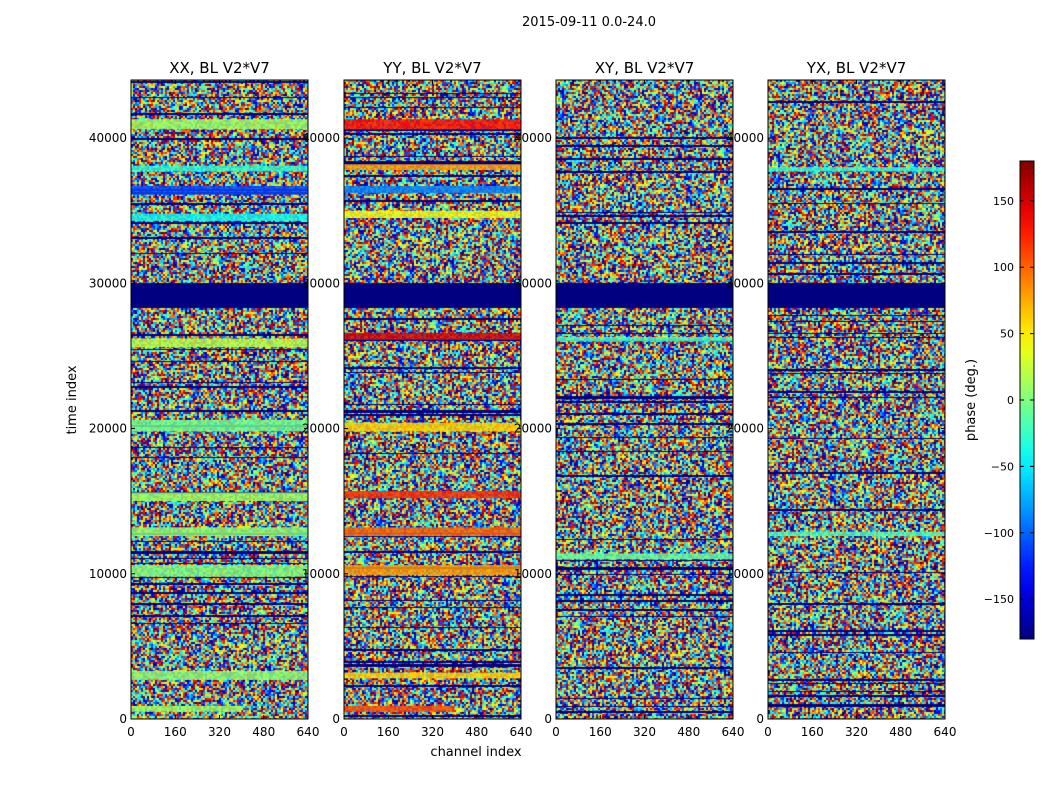  Describe the element at coordinates (999, 400) in the screenshot. I see `colorbar: −150 −100 −50 0 50 100 150 phase (deg.)` at that location.